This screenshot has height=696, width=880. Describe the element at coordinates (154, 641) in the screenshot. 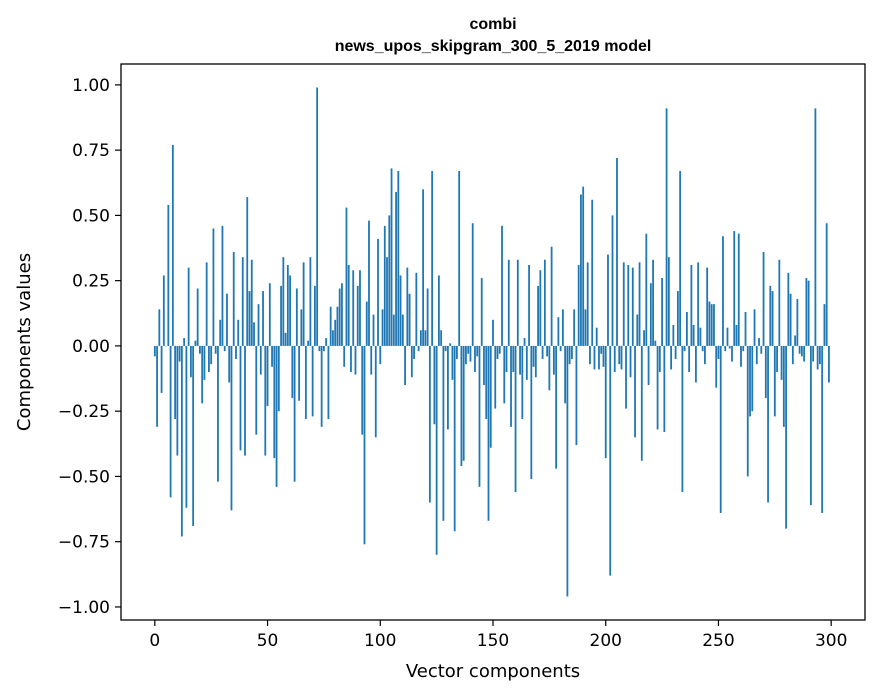

I see `x-tick-label: 0` at that location.